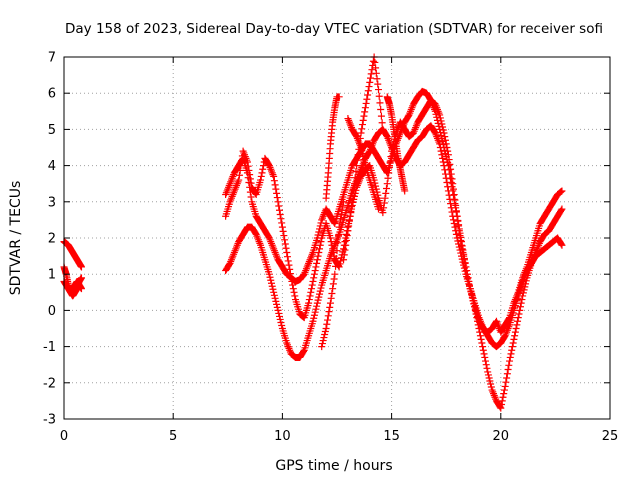 The width and height of the screenshot is (640, 480). Describe the element at coordinates (173, 436) in the screenshot. I see `x-tick-label: 5` at that location.